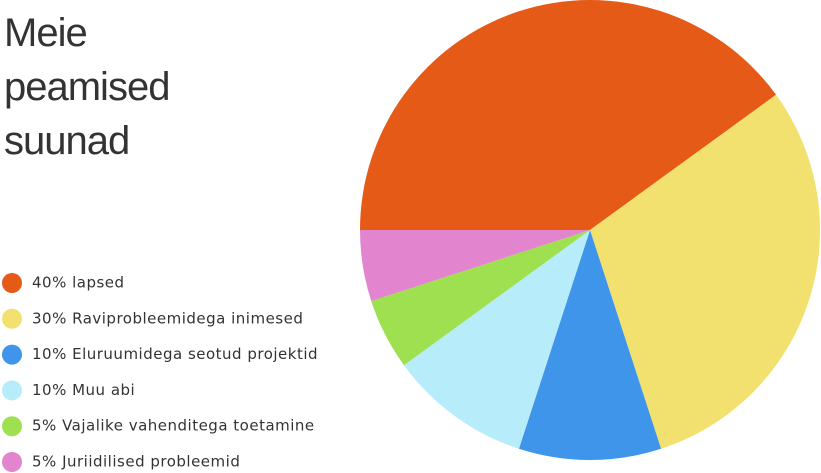  What do you see at coordinates (173, 426) in the screenshot?
I see `legend-label: 5% Vajalike vahenditega toetamine` at bounding box center [173, 426].